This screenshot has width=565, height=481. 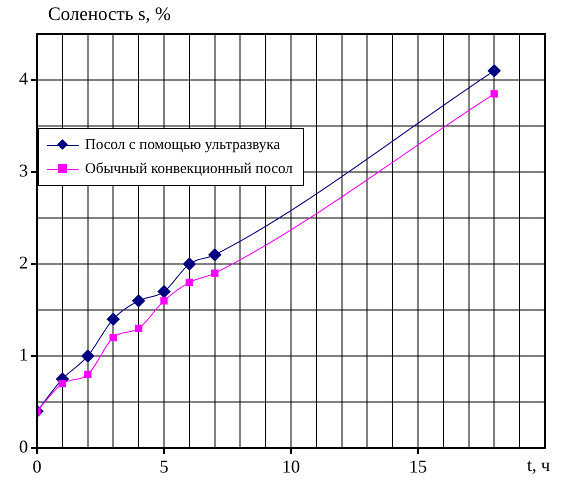 I want to click on y-axis-title: Соленость s, %, so click(x=109, y=15).